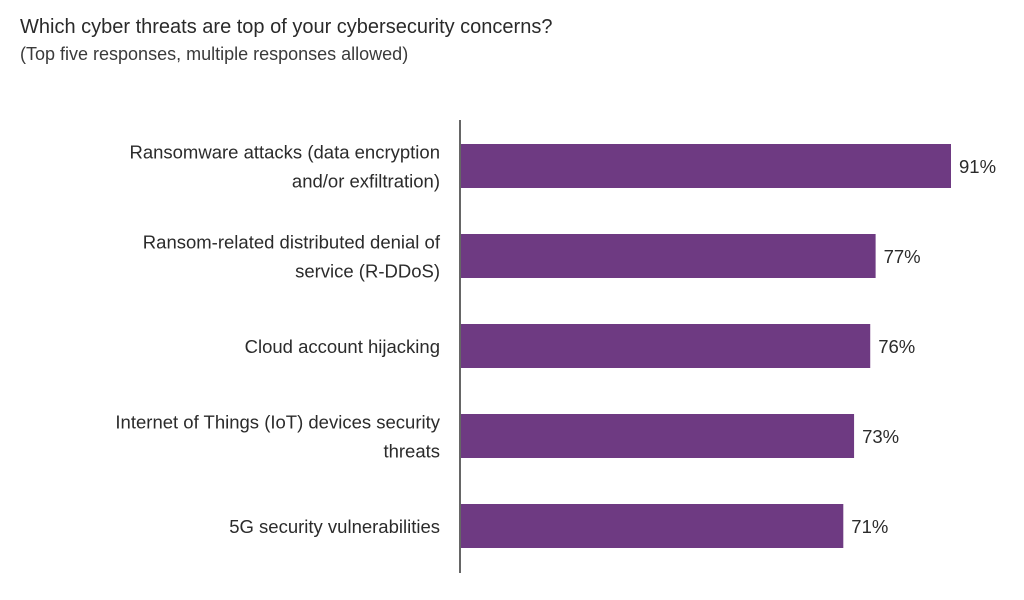 The image size is (1024, 600). I want to click on category-label-line: Ransom-related distributed denial of, so click(292, 242).